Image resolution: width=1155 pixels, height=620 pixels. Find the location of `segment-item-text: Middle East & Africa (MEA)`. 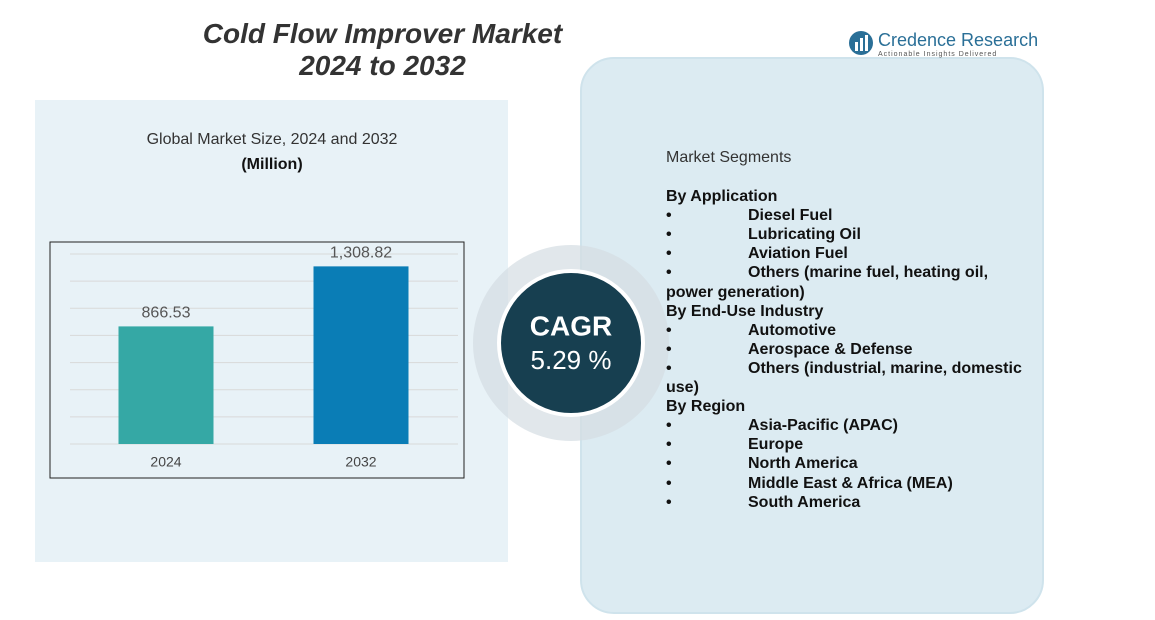

segment-item-text: Middle East & Africa (MEA) is located at coordinates (850, 483).